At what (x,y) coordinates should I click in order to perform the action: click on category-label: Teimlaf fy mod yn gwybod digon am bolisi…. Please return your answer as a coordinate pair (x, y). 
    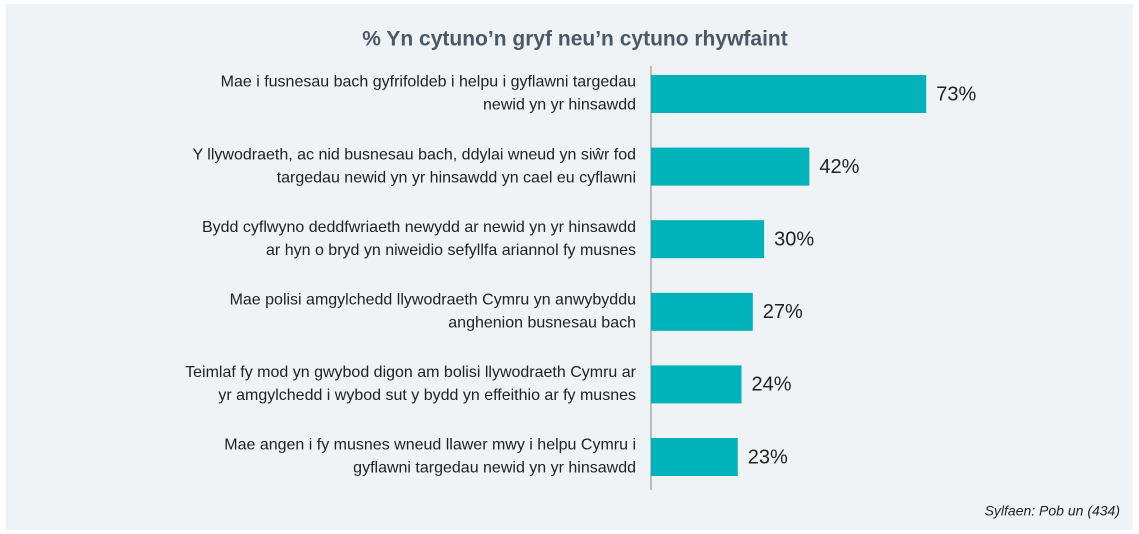
    Looking at the image, I should click on (411, 372).